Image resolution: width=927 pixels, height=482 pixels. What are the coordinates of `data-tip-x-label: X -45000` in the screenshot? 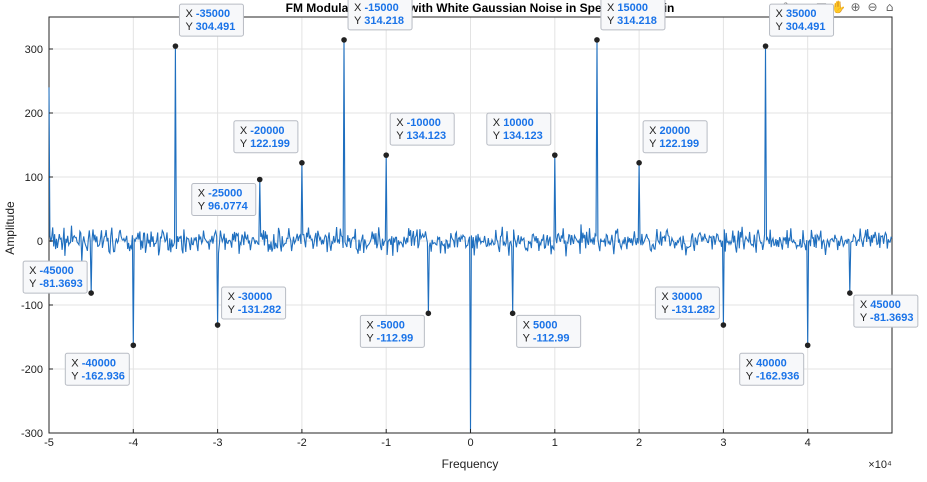 It's located at (51, 271).